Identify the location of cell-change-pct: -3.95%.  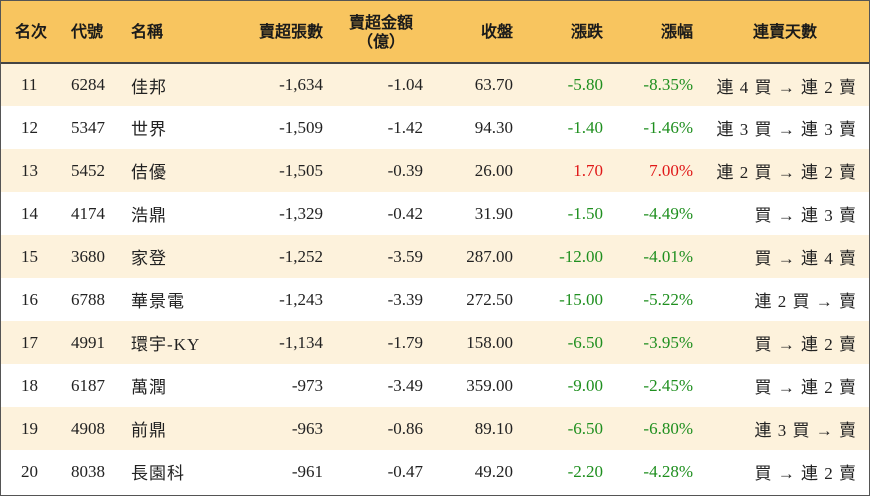
(668, 342).